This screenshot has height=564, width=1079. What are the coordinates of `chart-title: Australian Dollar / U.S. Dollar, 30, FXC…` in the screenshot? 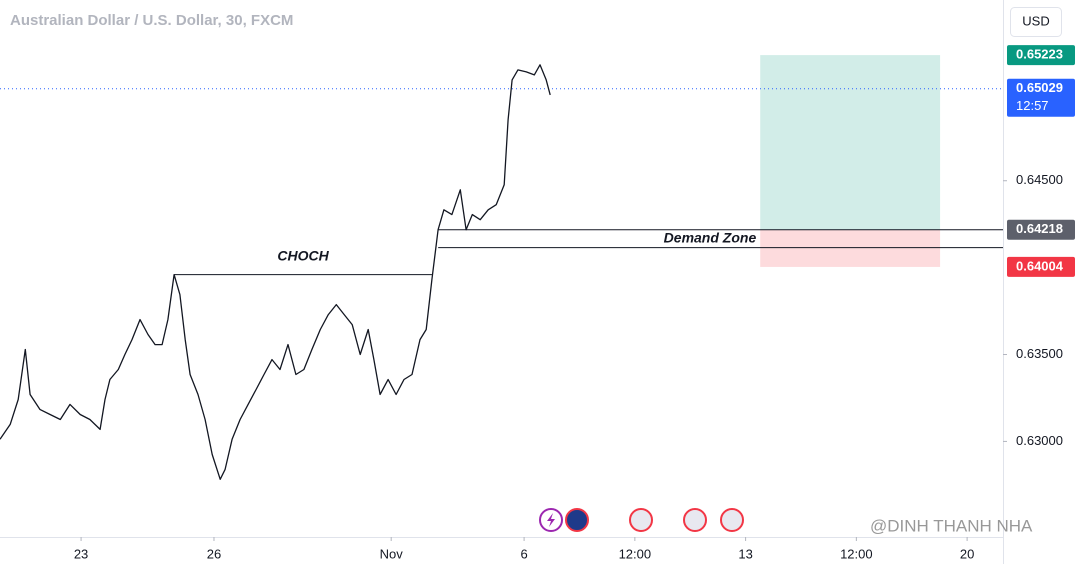 It's located at (151, 20).